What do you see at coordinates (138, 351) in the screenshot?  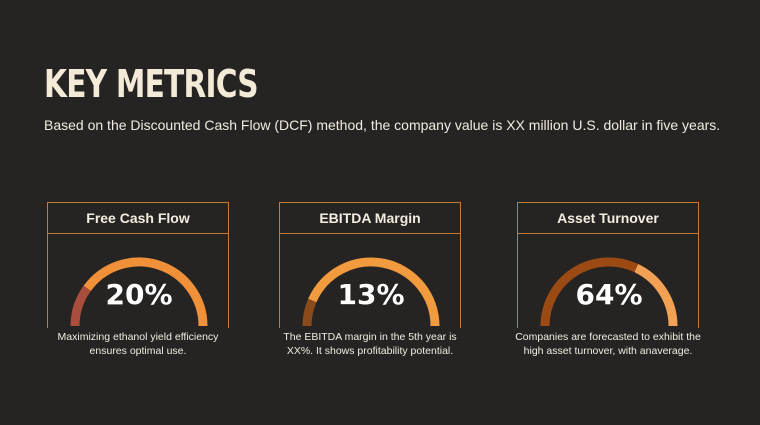 I see `metric-caption-line: ensures optimal use.` at bounding box center [138, 351].